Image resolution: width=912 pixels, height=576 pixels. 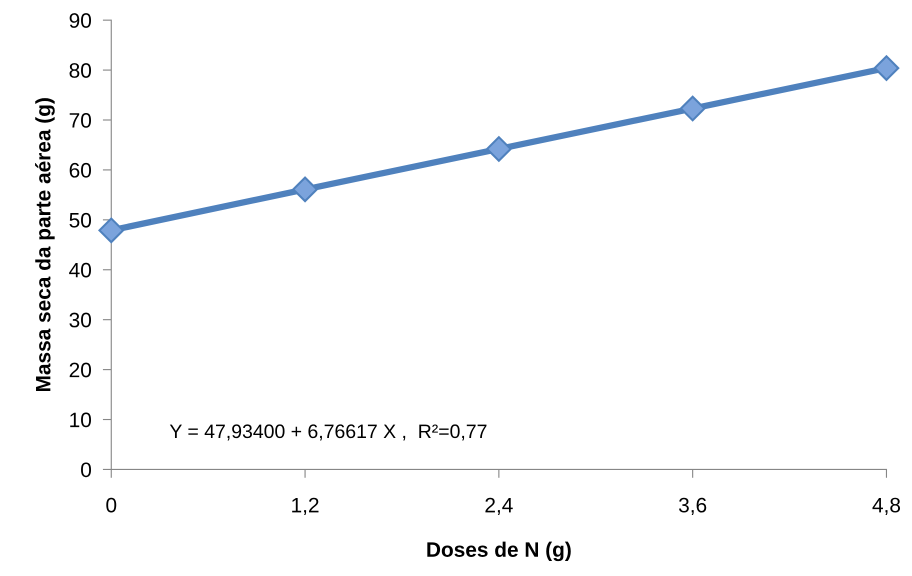 I want to click on x-axis-title: Doses de N (g), so click(x=499, y=552).